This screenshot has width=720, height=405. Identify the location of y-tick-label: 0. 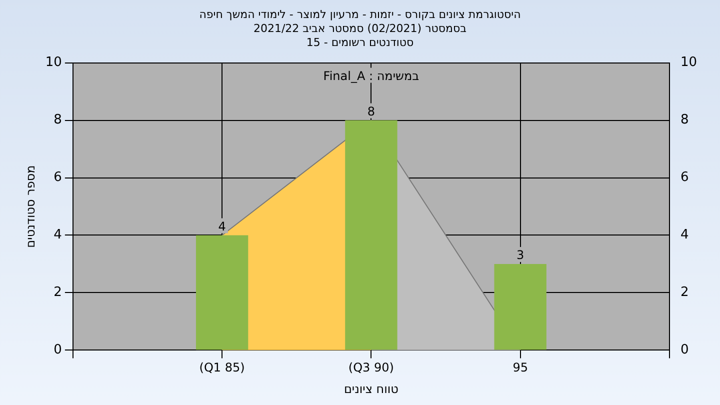
(58, 350).